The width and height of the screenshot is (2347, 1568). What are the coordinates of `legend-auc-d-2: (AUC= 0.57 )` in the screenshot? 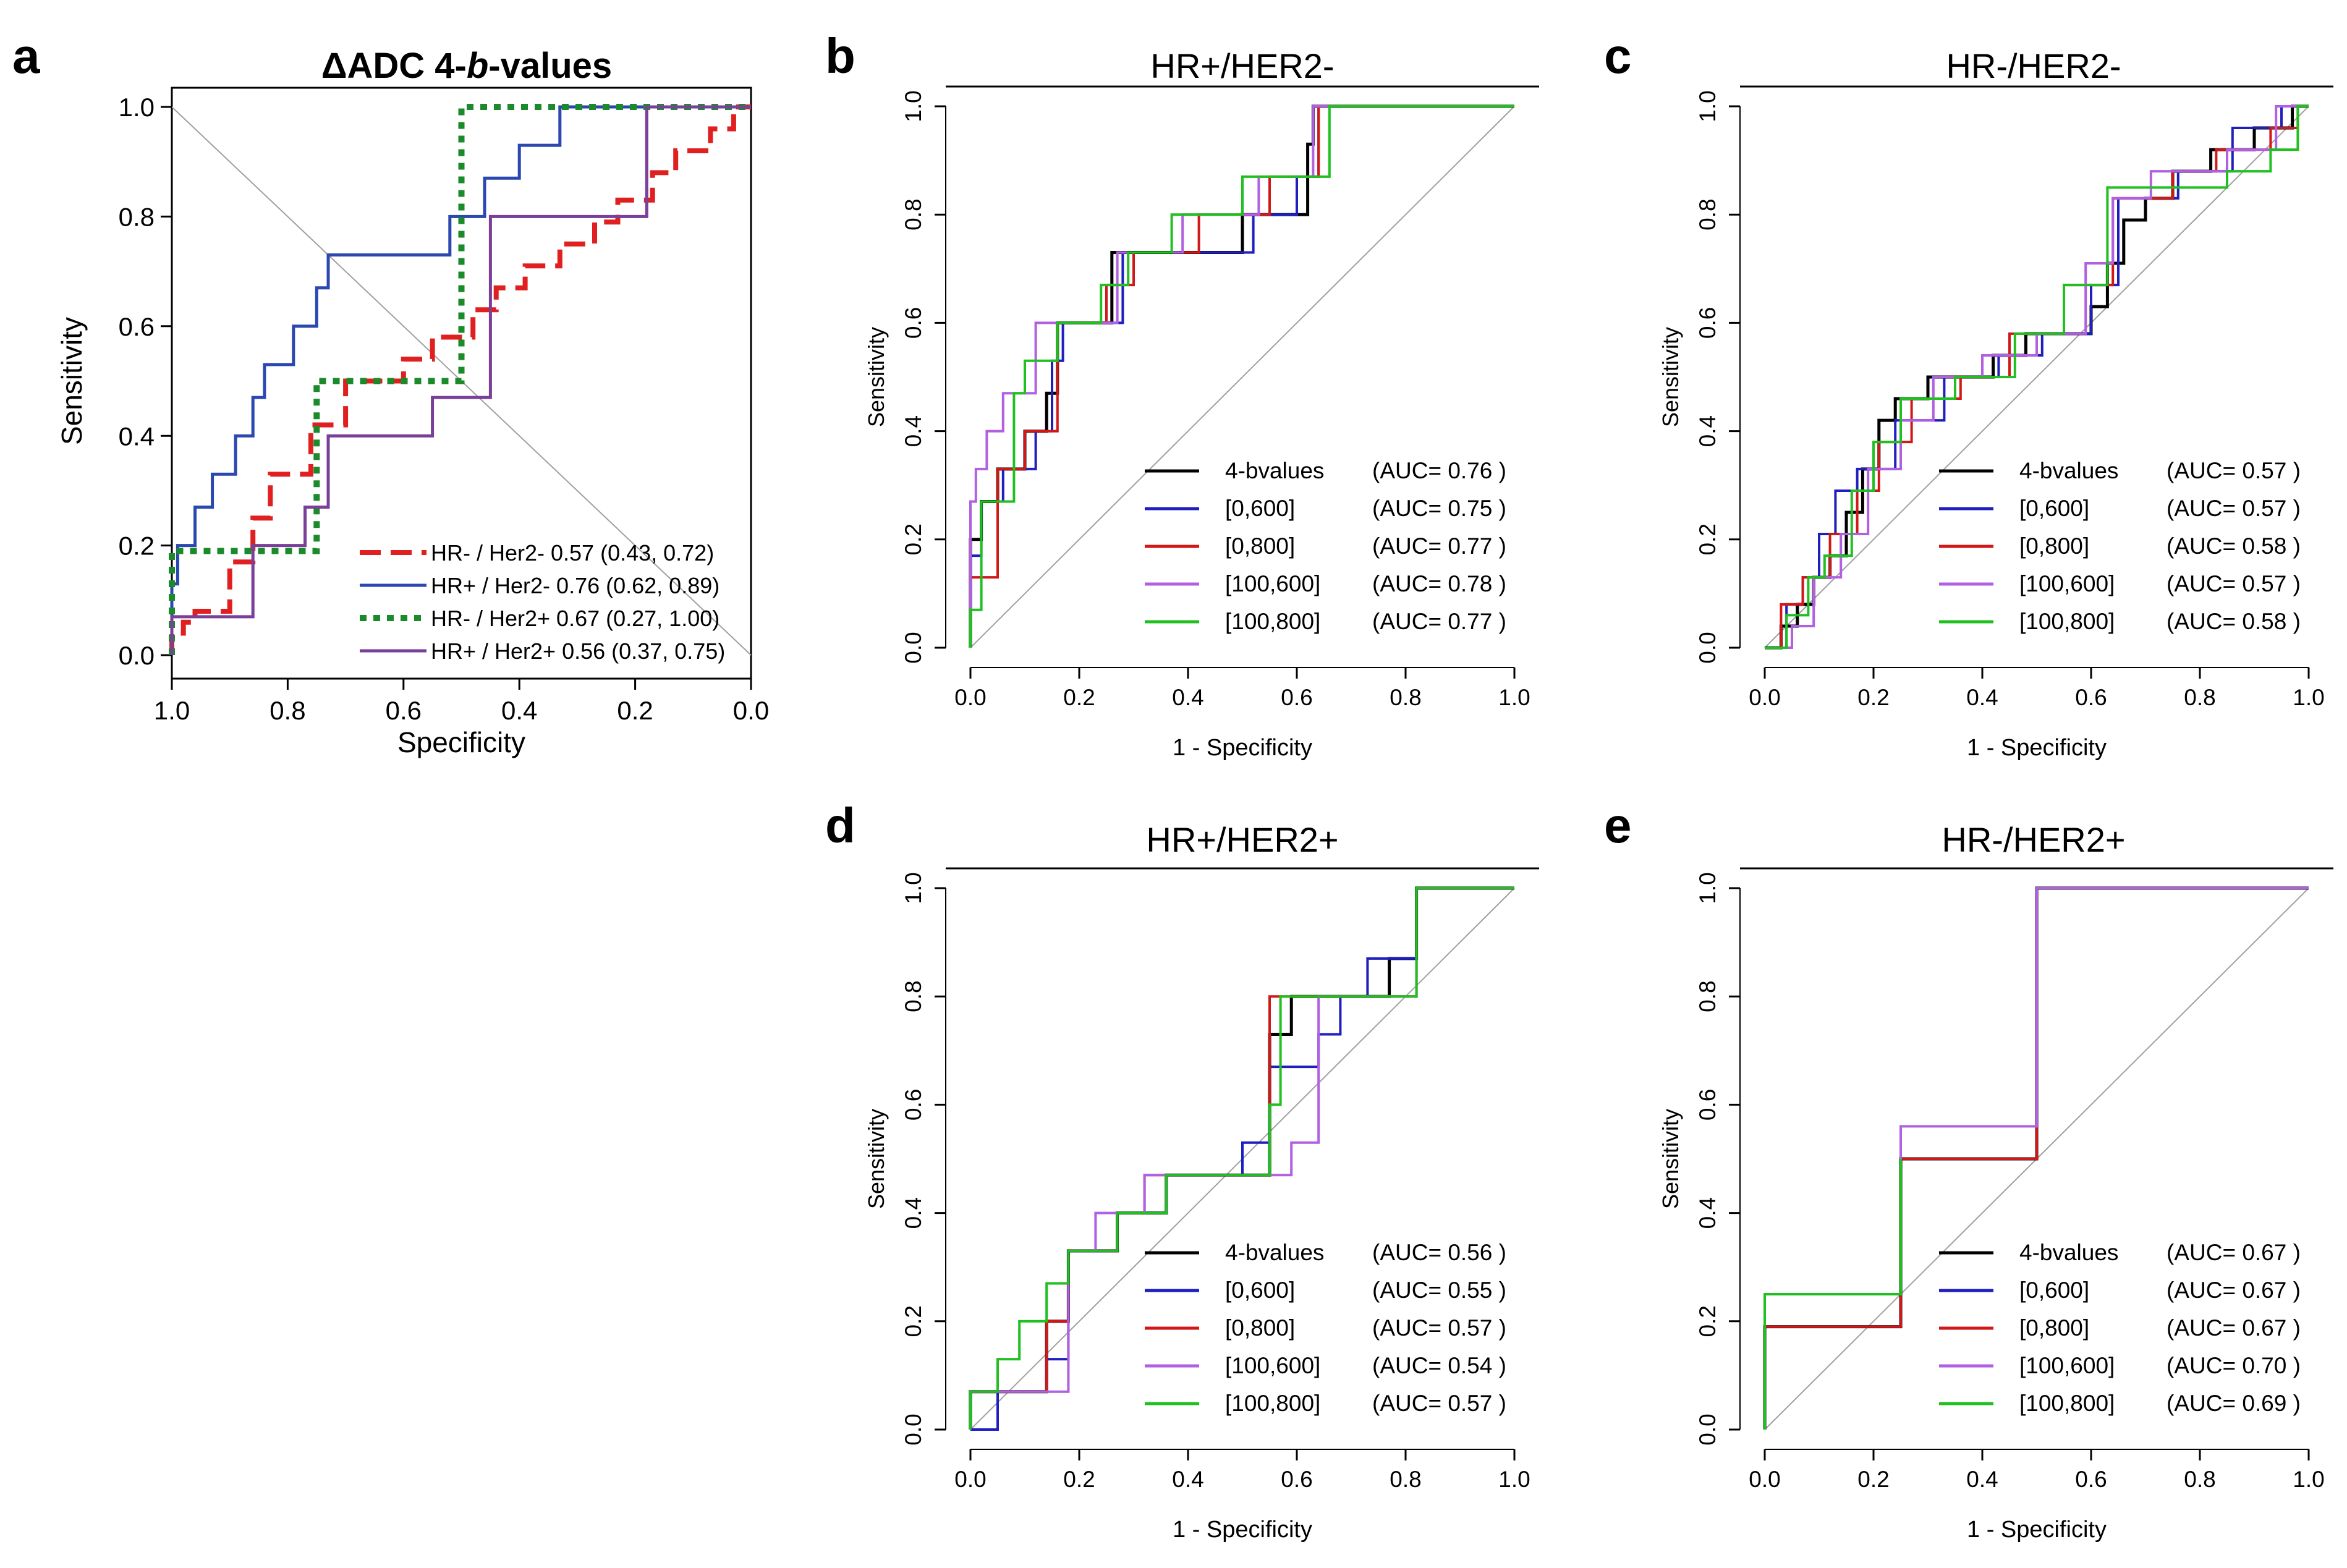 It's located at (1439, 1328).